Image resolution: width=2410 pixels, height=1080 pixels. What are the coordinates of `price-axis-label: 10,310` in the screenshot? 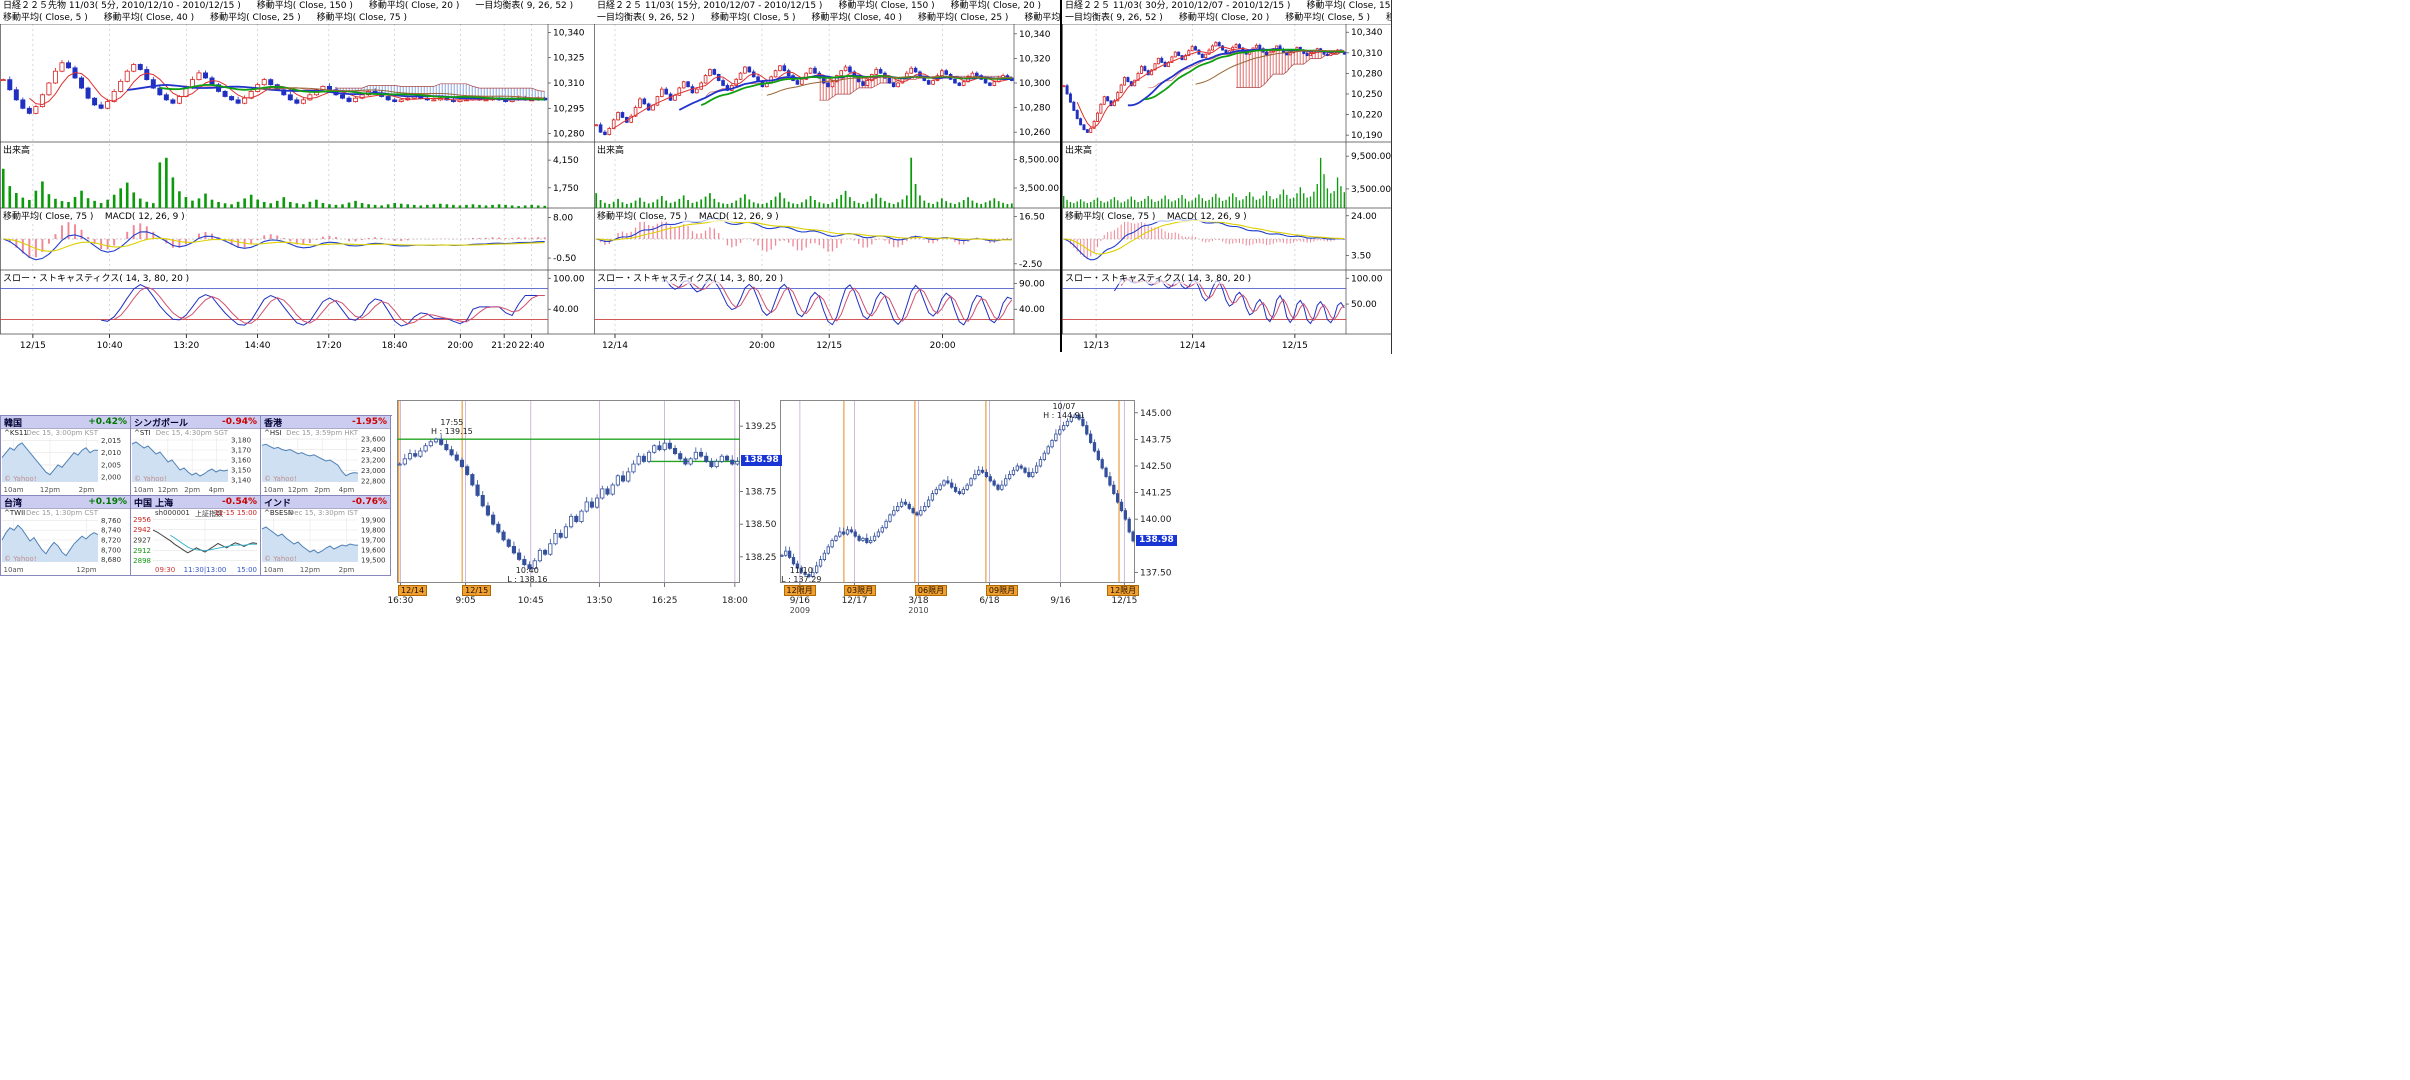 It's located at (569, 84).